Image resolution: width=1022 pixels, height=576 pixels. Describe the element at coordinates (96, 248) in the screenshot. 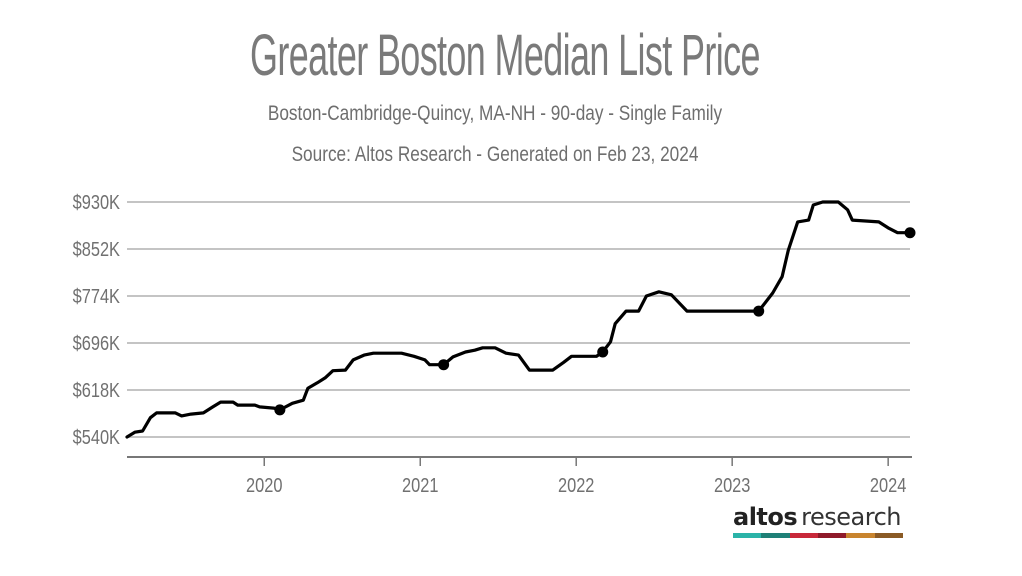

I see `y-tick-label: $852K` at that location.